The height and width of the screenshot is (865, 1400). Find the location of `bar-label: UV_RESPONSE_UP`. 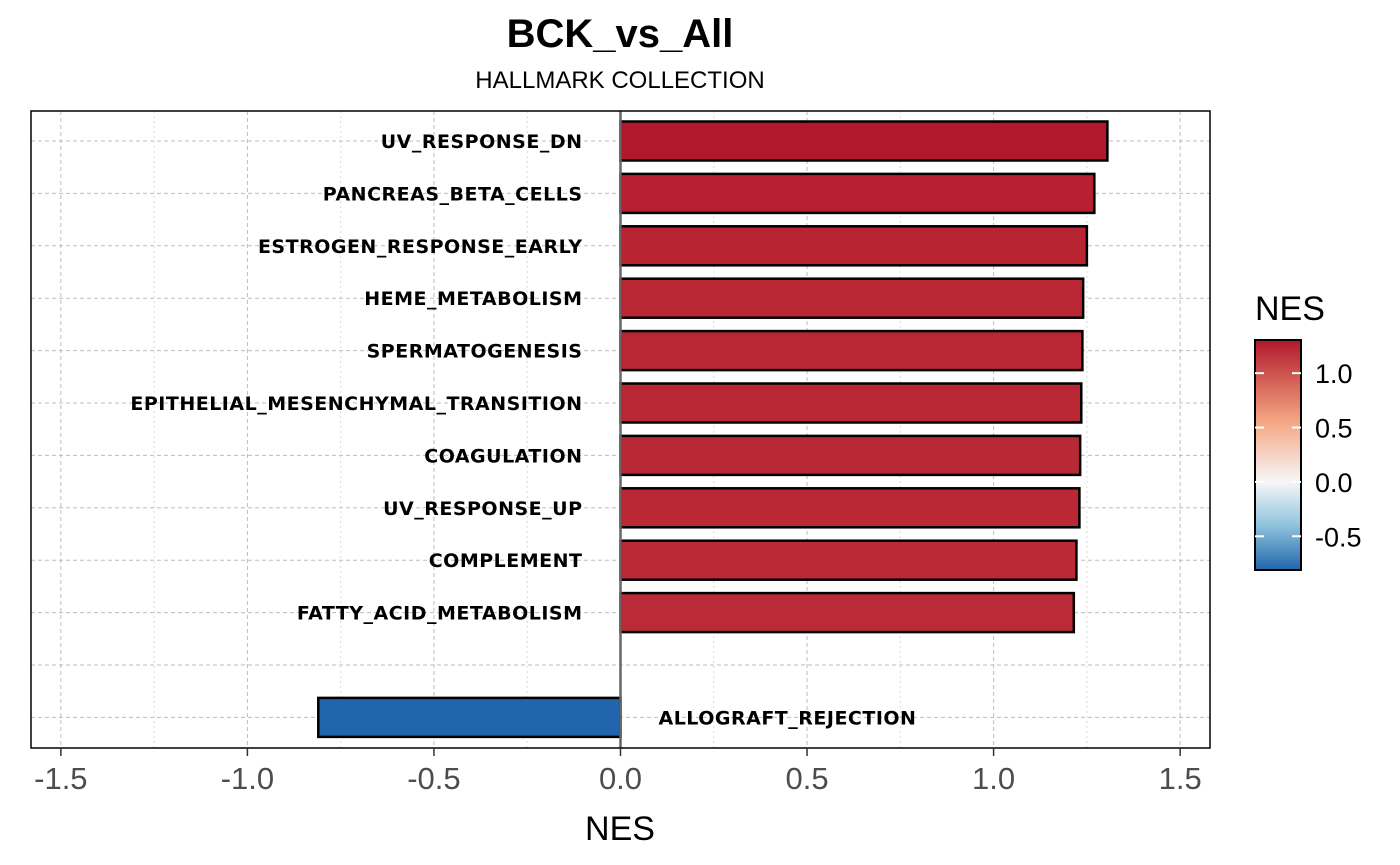

bar-label: UV_RESPONSE_UP is located at coordinates (482, 509).